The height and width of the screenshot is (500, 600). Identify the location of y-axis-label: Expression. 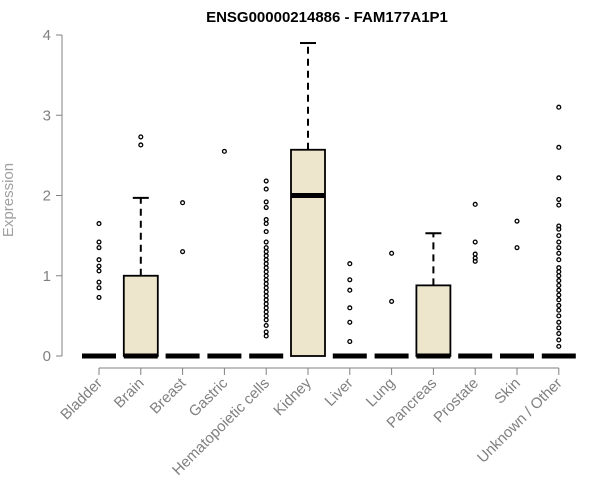
(8, 200).